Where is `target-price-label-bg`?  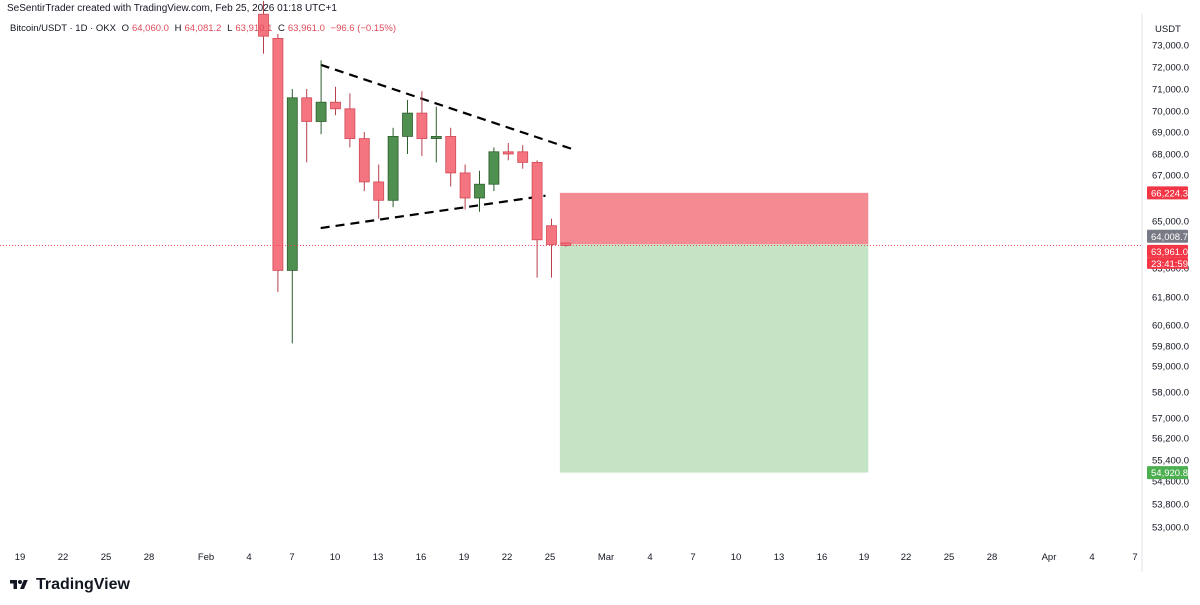 target-price-label-bg is located at coordinates (1167, 473).